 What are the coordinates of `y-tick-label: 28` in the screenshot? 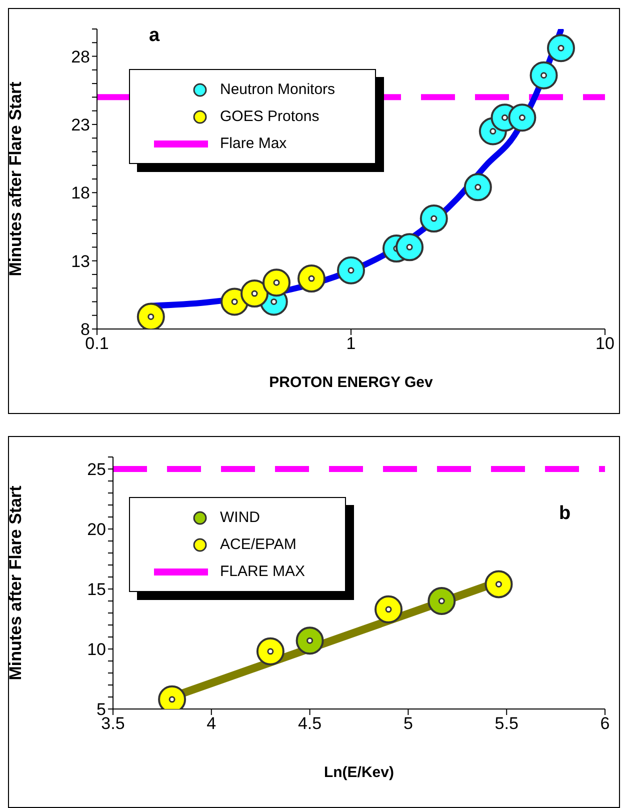 It's located at (80, 56).